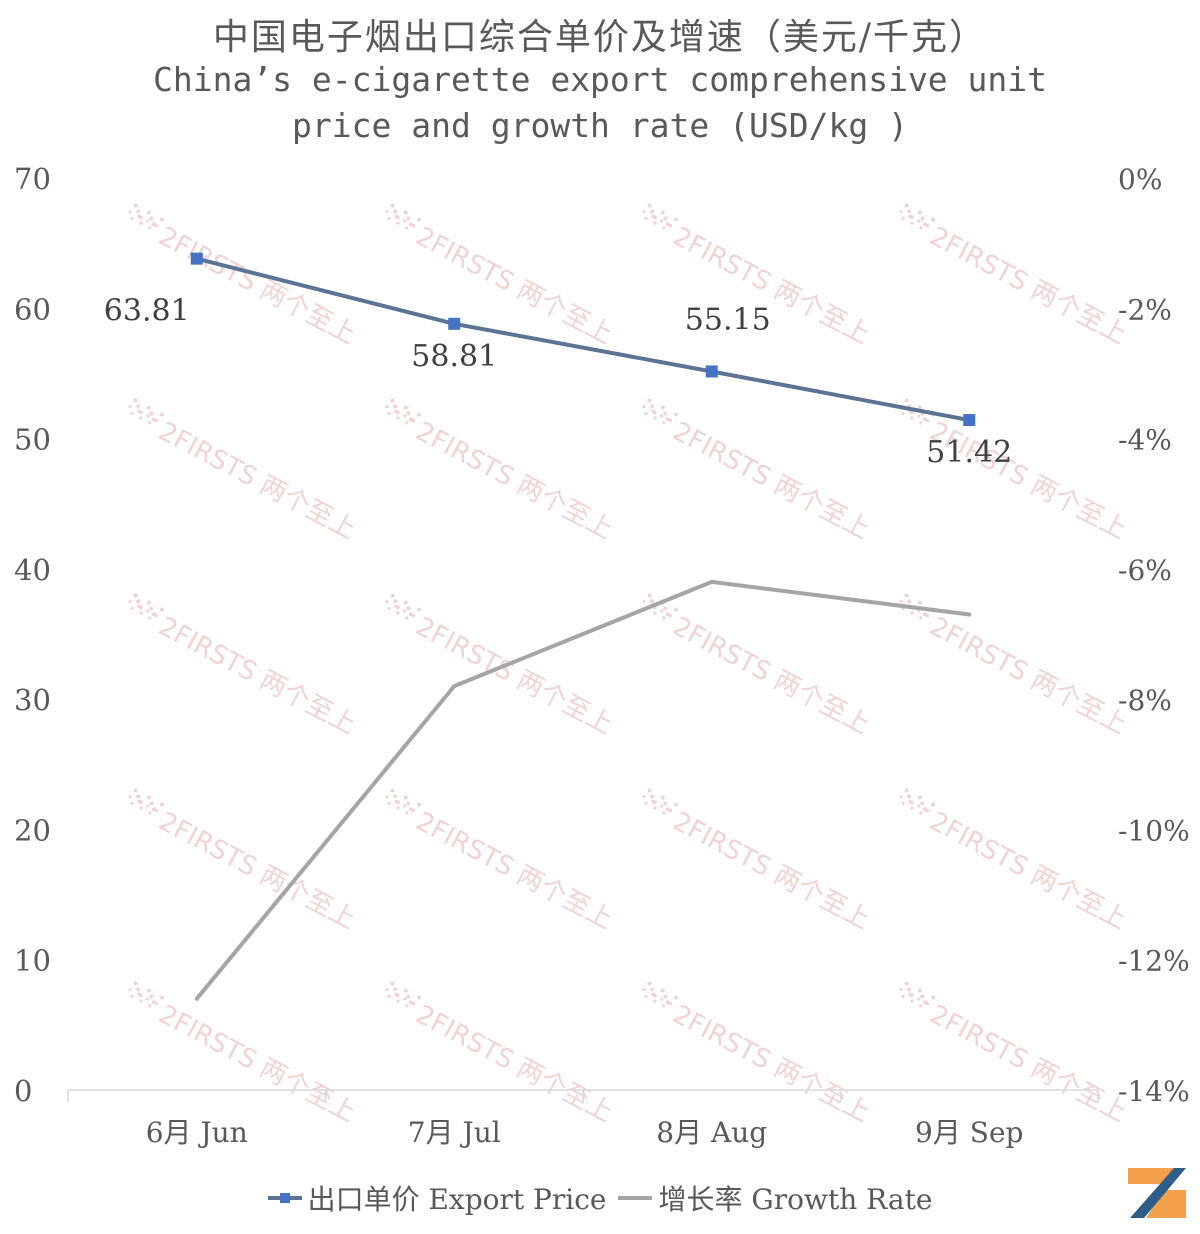 This screenshot has height=1234, width=1200. What do you see at coordinates (284, 1198) in the screenshot?
I see `legend-swatch-export-price` at bounding box center [284, 1198].